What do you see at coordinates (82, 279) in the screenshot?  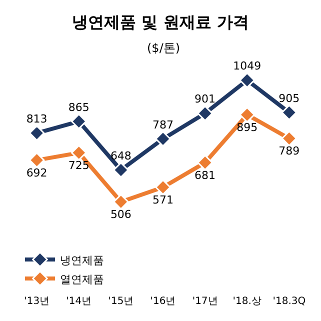 I see `legend-label: 열연제품` at bounding box center [82, 279].